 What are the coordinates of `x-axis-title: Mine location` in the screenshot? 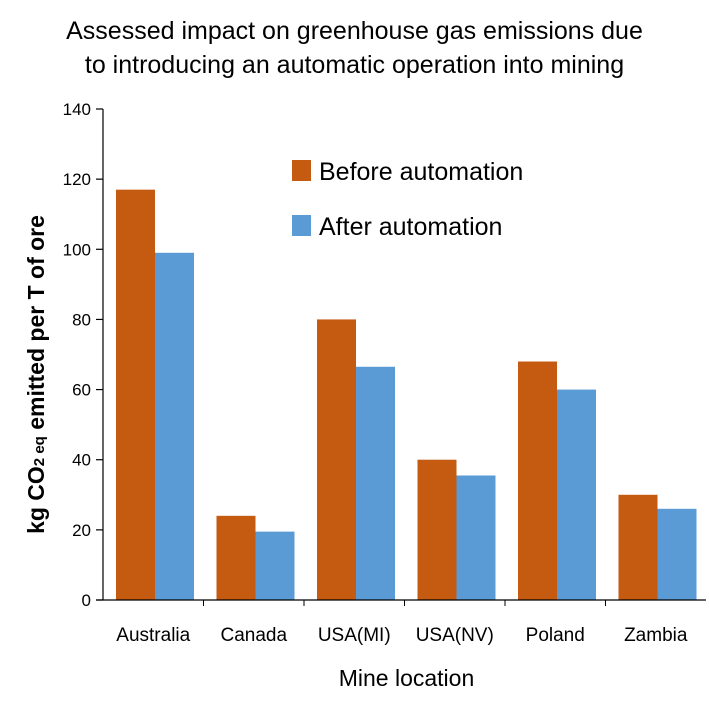 It's located at (407, 678).